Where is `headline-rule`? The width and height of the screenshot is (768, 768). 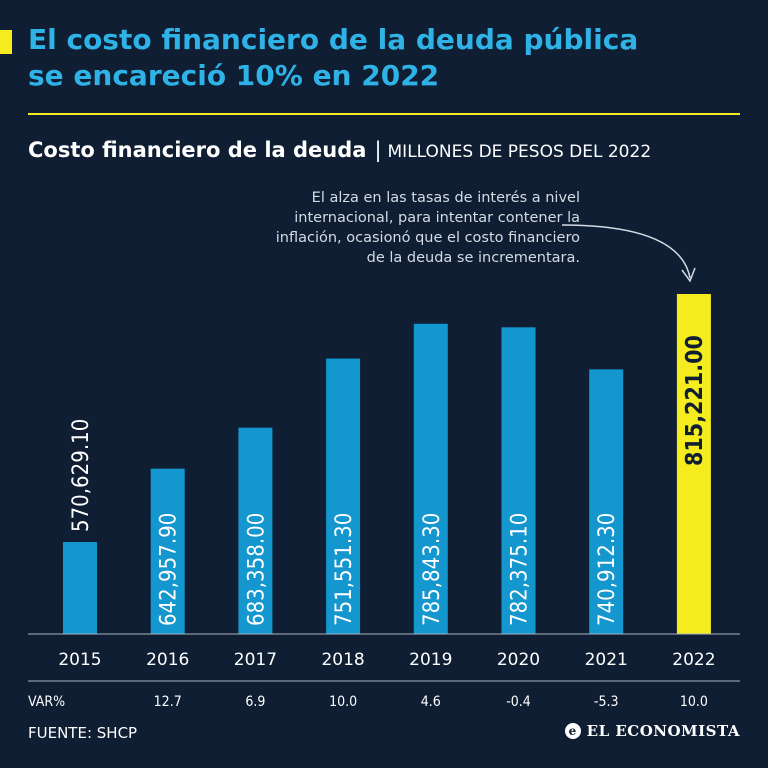
headline-rule is located at coordinates (384, 114).